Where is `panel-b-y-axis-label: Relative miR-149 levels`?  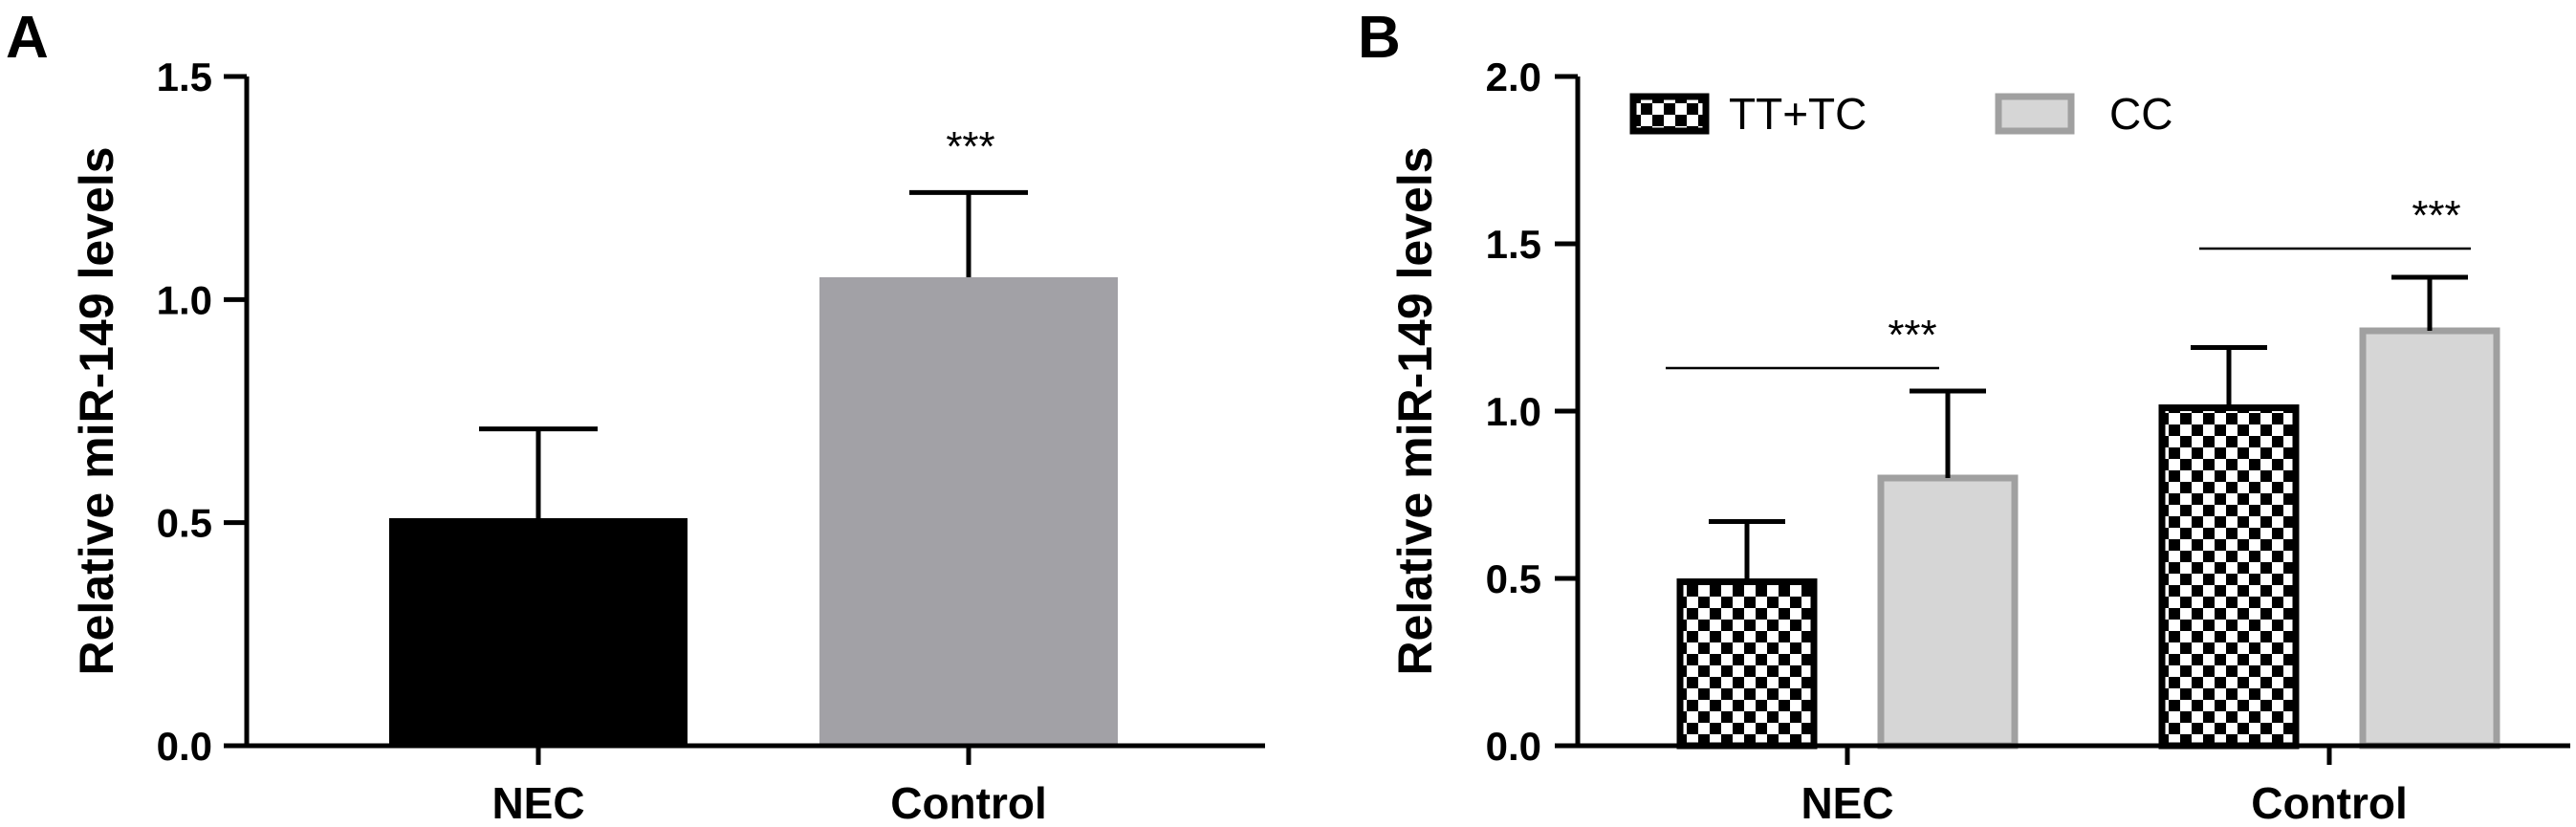 panel-b-y-axis-label: Relative miR-149 levels is located at coordinates (1415, 410).